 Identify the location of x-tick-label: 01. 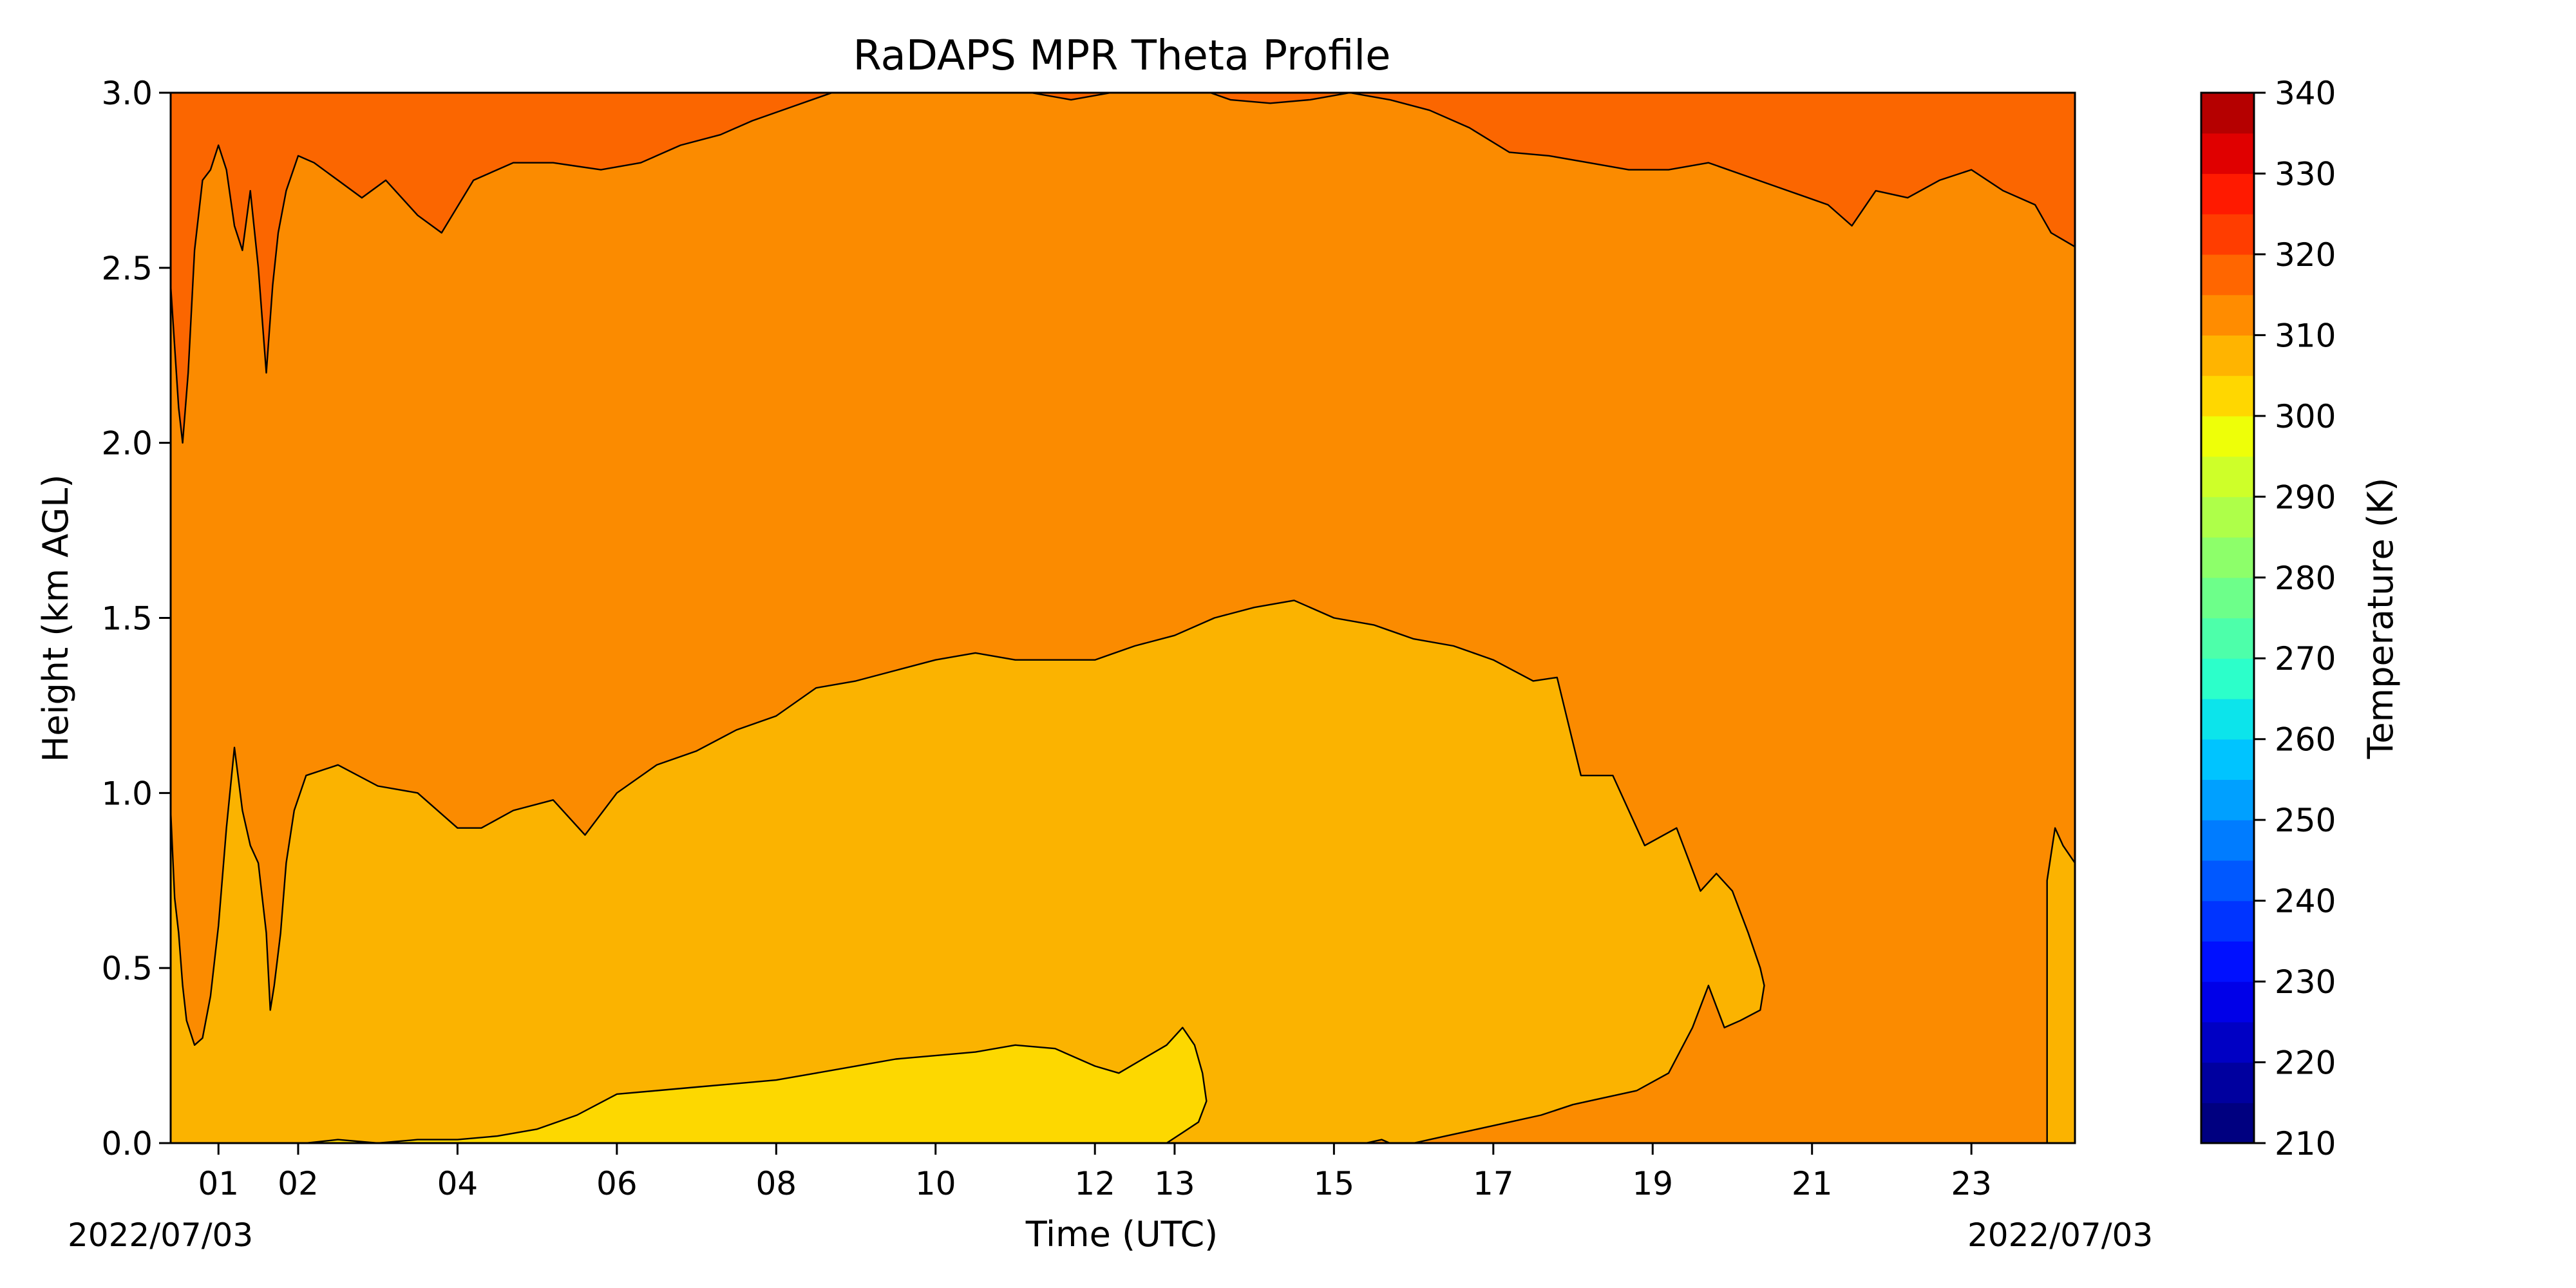
(218, 1183).